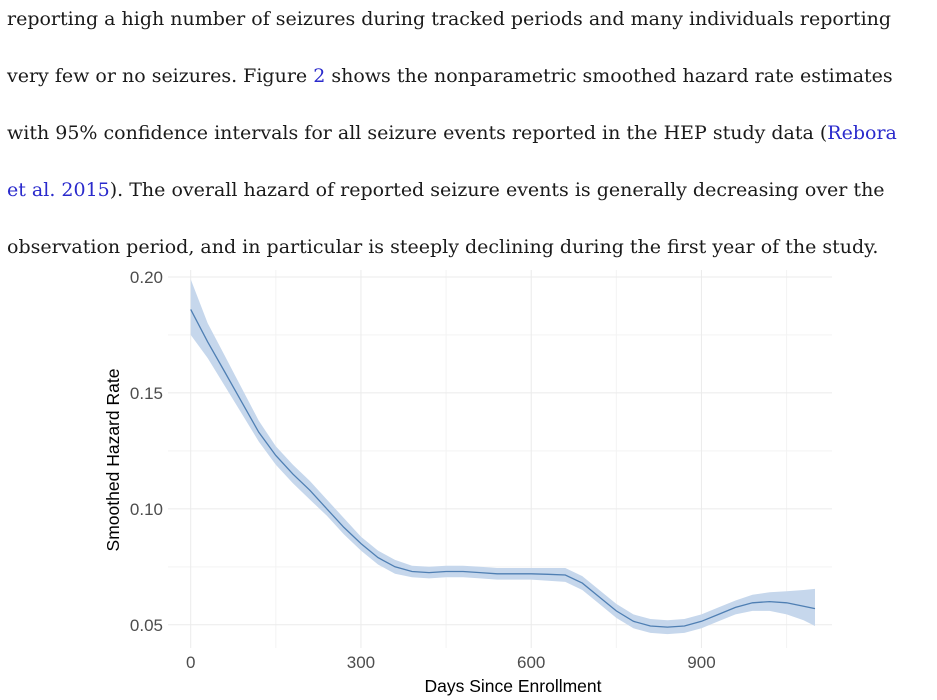 This screenshot has width=937, height=700. What do you see at coordinates (862, 133) in the screenshot?
I see `citation-link-author: Rebora` at bounding box center [862, 133].